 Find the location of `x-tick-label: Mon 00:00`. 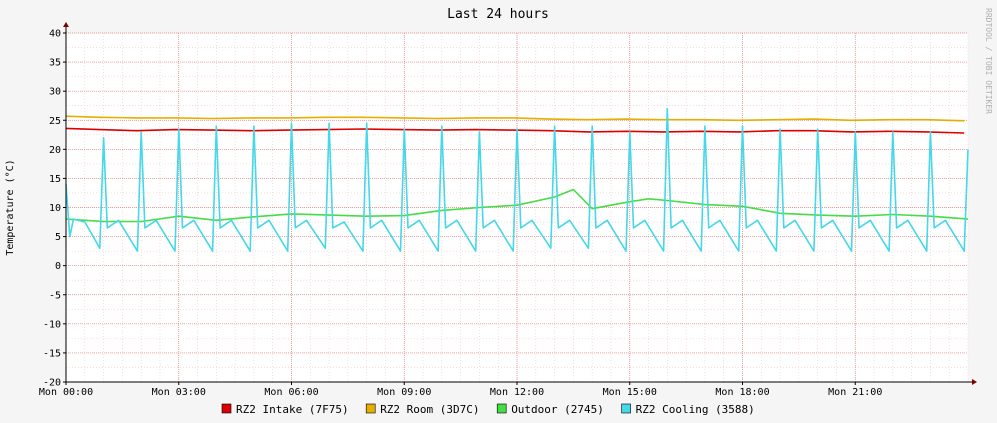

x-tick-label: Mon 00:00 is located at coordinates (66, 392).